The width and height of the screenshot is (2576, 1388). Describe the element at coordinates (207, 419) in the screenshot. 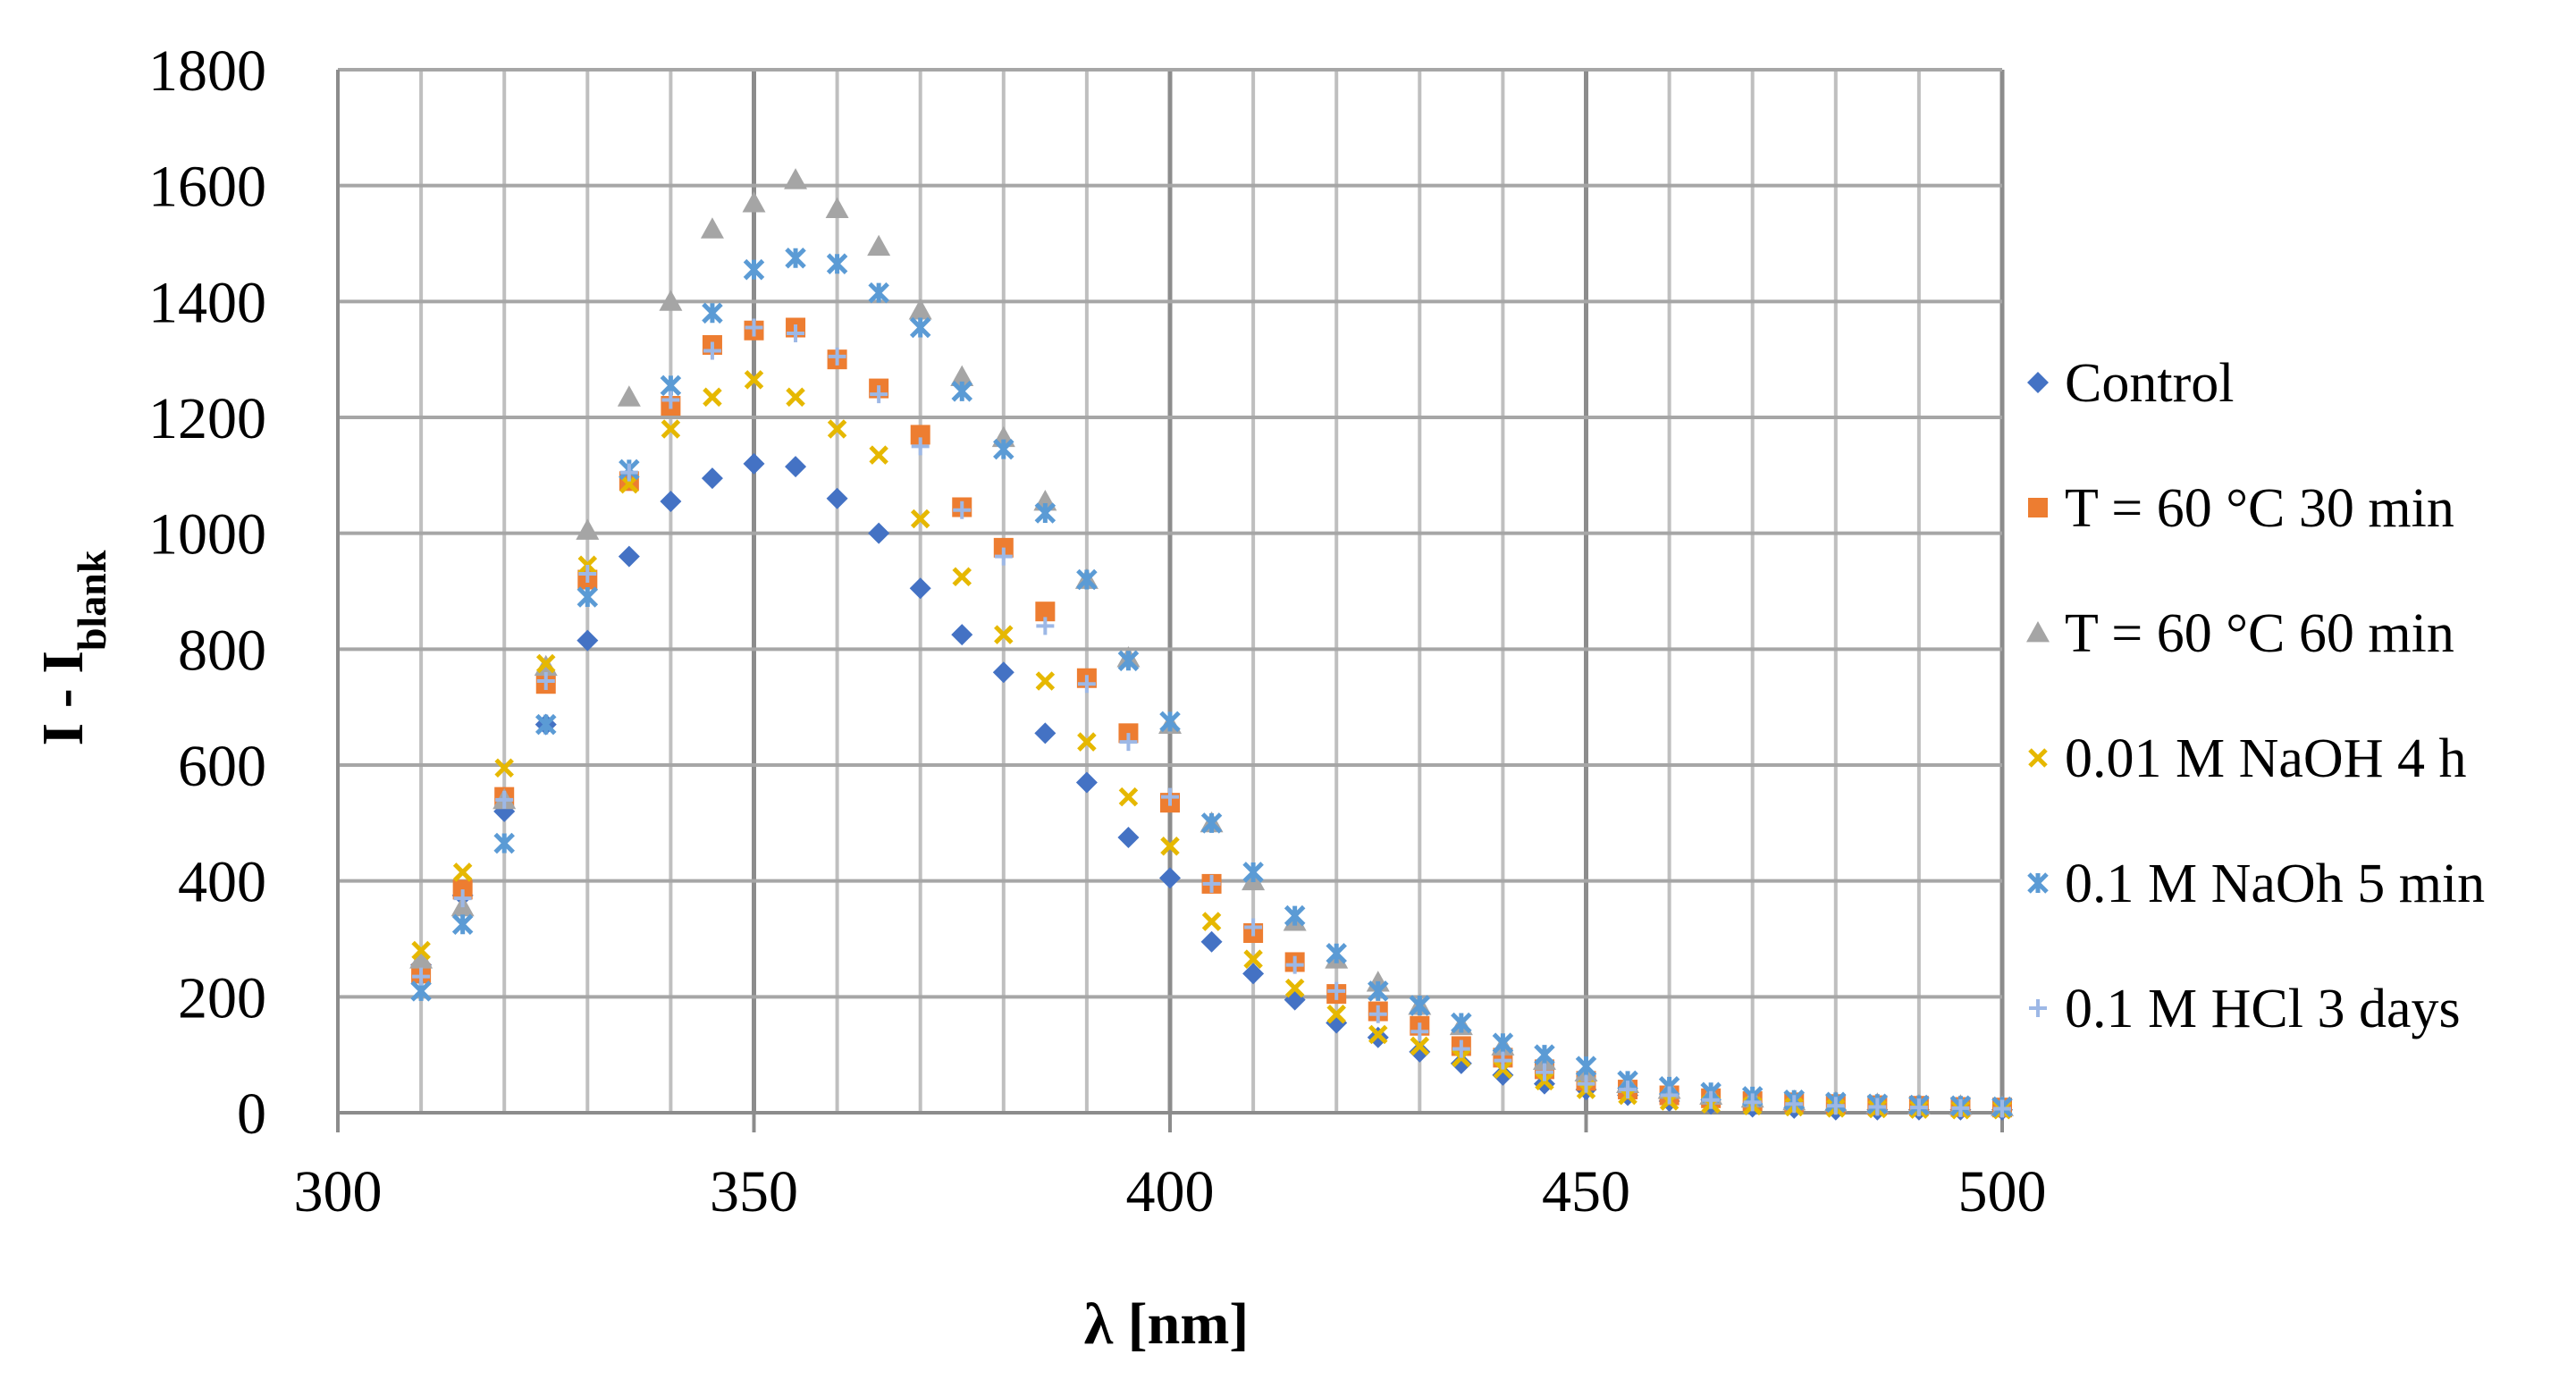

I see `y-tick-label: 1200` at that location.